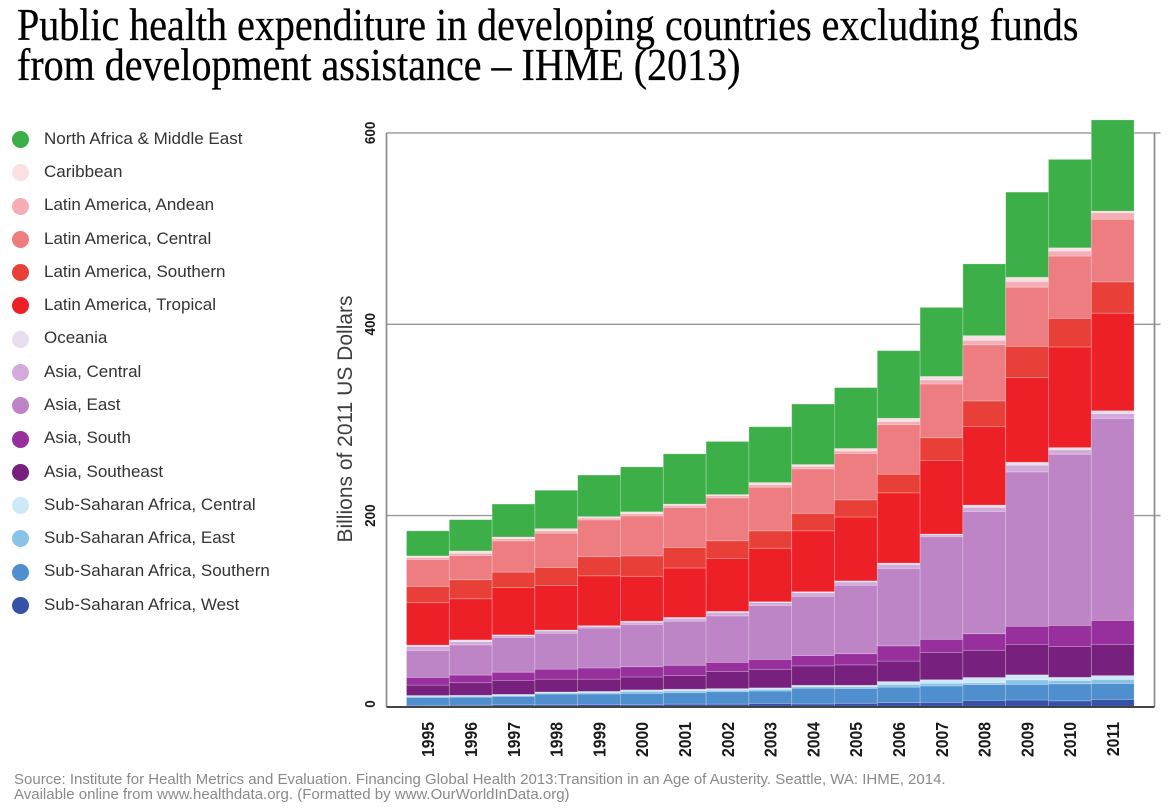 This screenshot has width=1172, height=808. Describe the element at coordinates (370, 515) in the screenshot. I see `svg-text: 200` at that location.